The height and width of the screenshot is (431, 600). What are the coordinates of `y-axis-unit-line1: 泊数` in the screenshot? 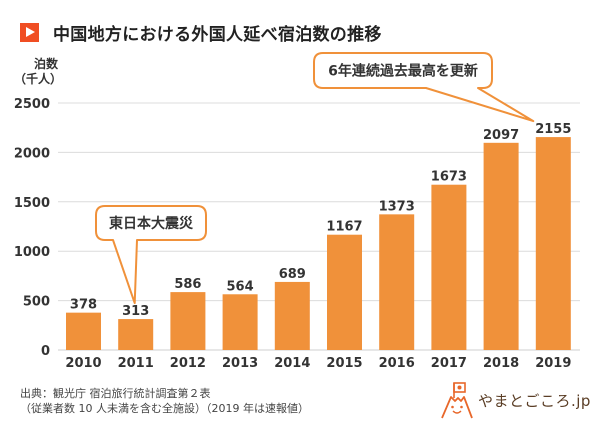 It's located at (45, 64).